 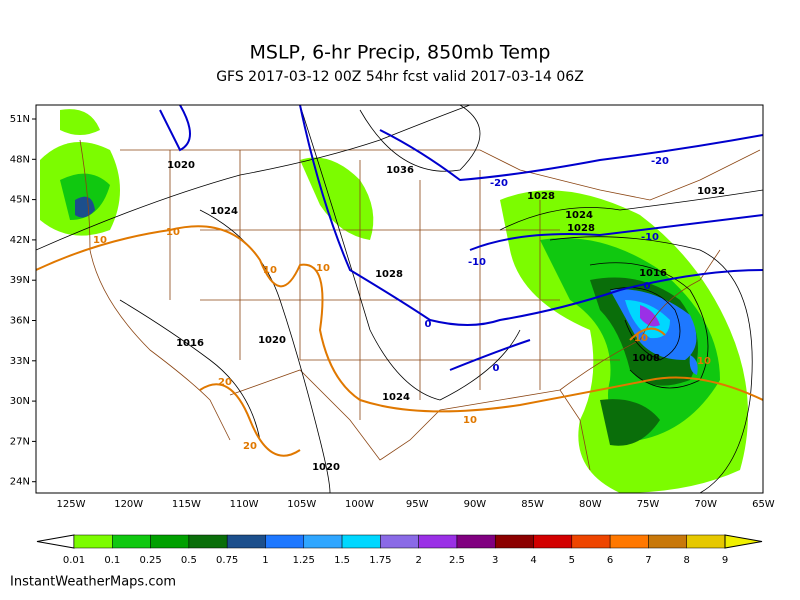 I want to click on lon-label: 65W, so click(x=763, y=504).